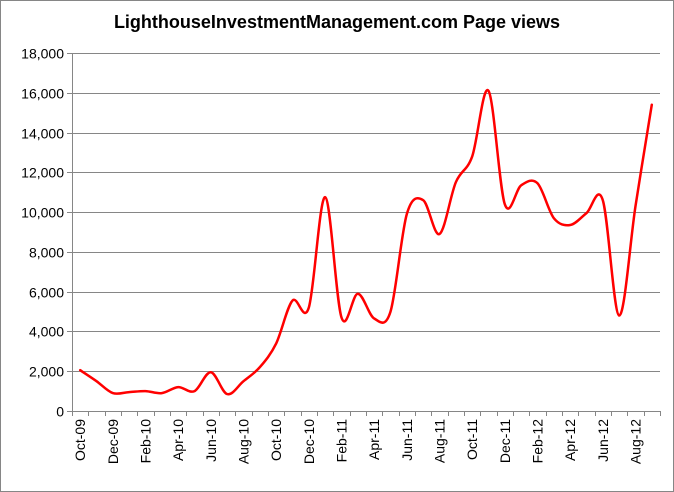  Describe the element at coordinates (113, 441) in the screenshot. I see `x-tick-label: Dec-09` at that location.